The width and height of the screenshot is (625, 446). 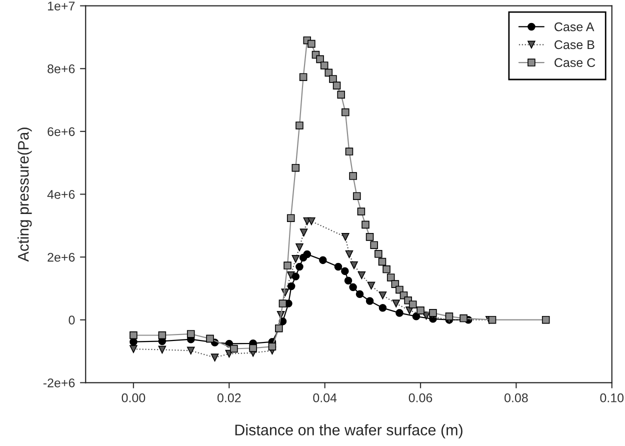 What do you see at coordinates (574, 45) in the screenshot?
I see `legend-label: Case B` at bounding box center [574, 45].